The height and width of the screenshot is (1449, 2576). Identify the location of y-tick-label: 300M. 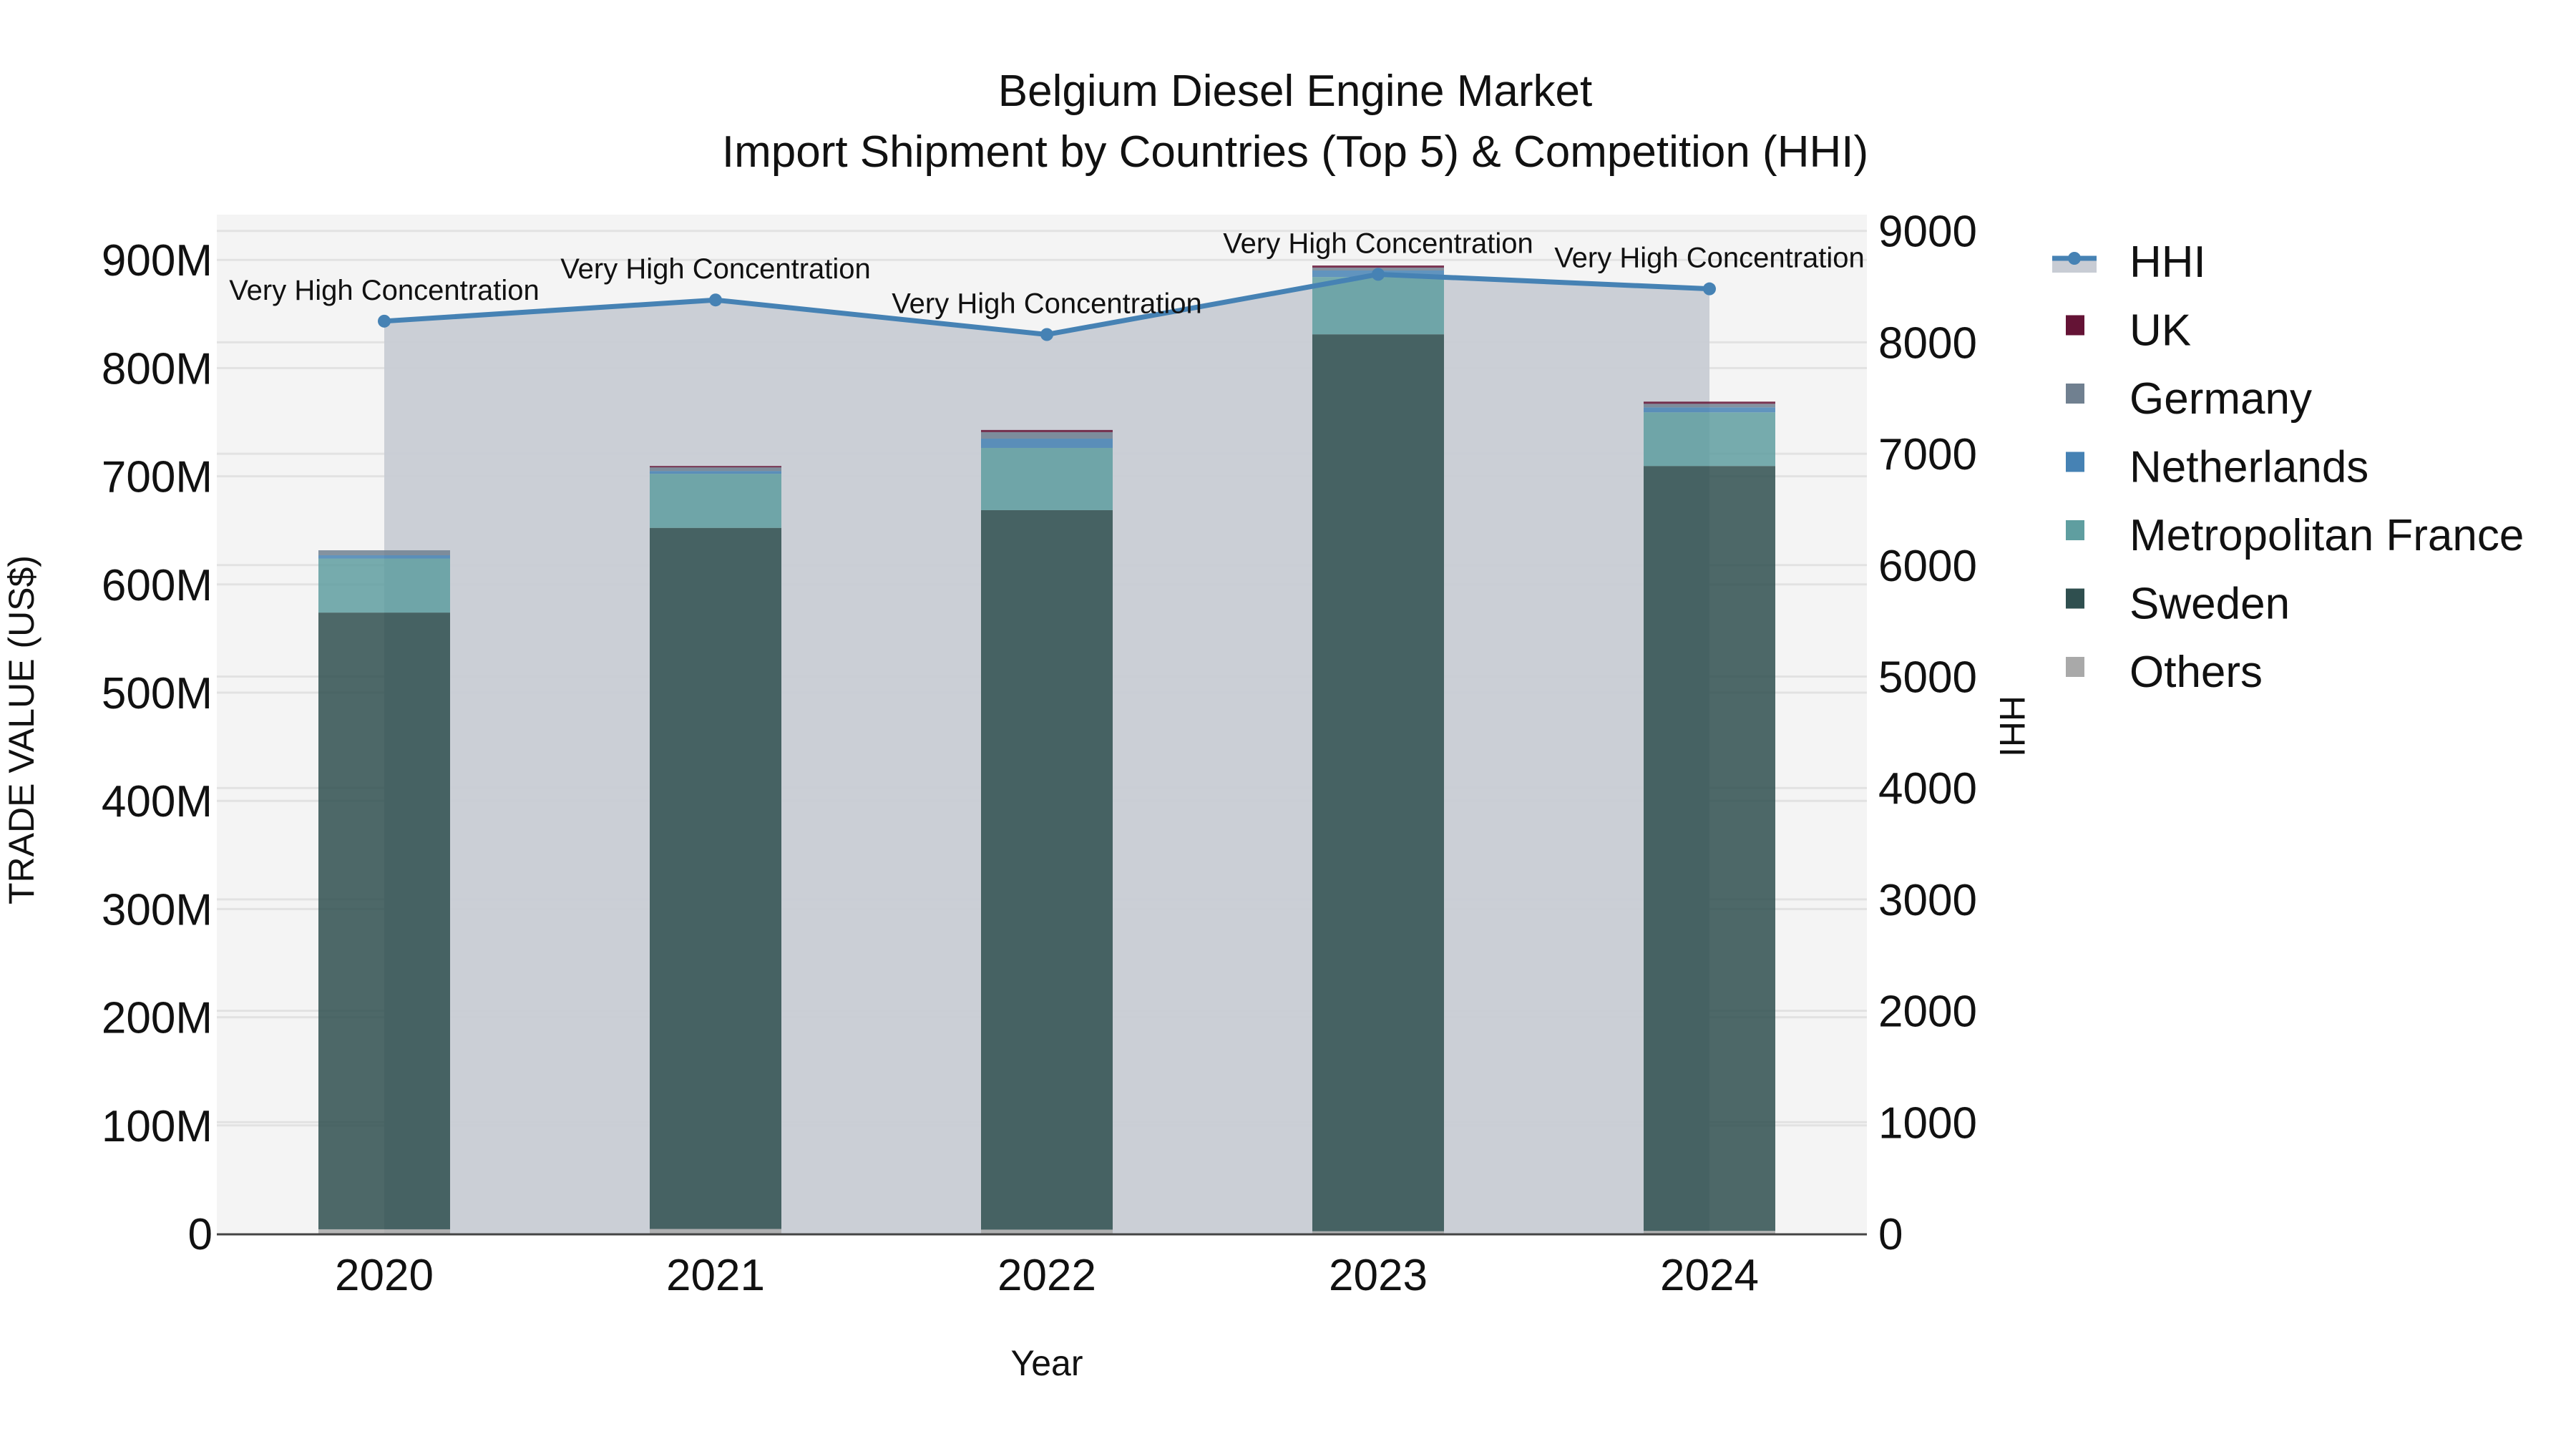
(157, 910).